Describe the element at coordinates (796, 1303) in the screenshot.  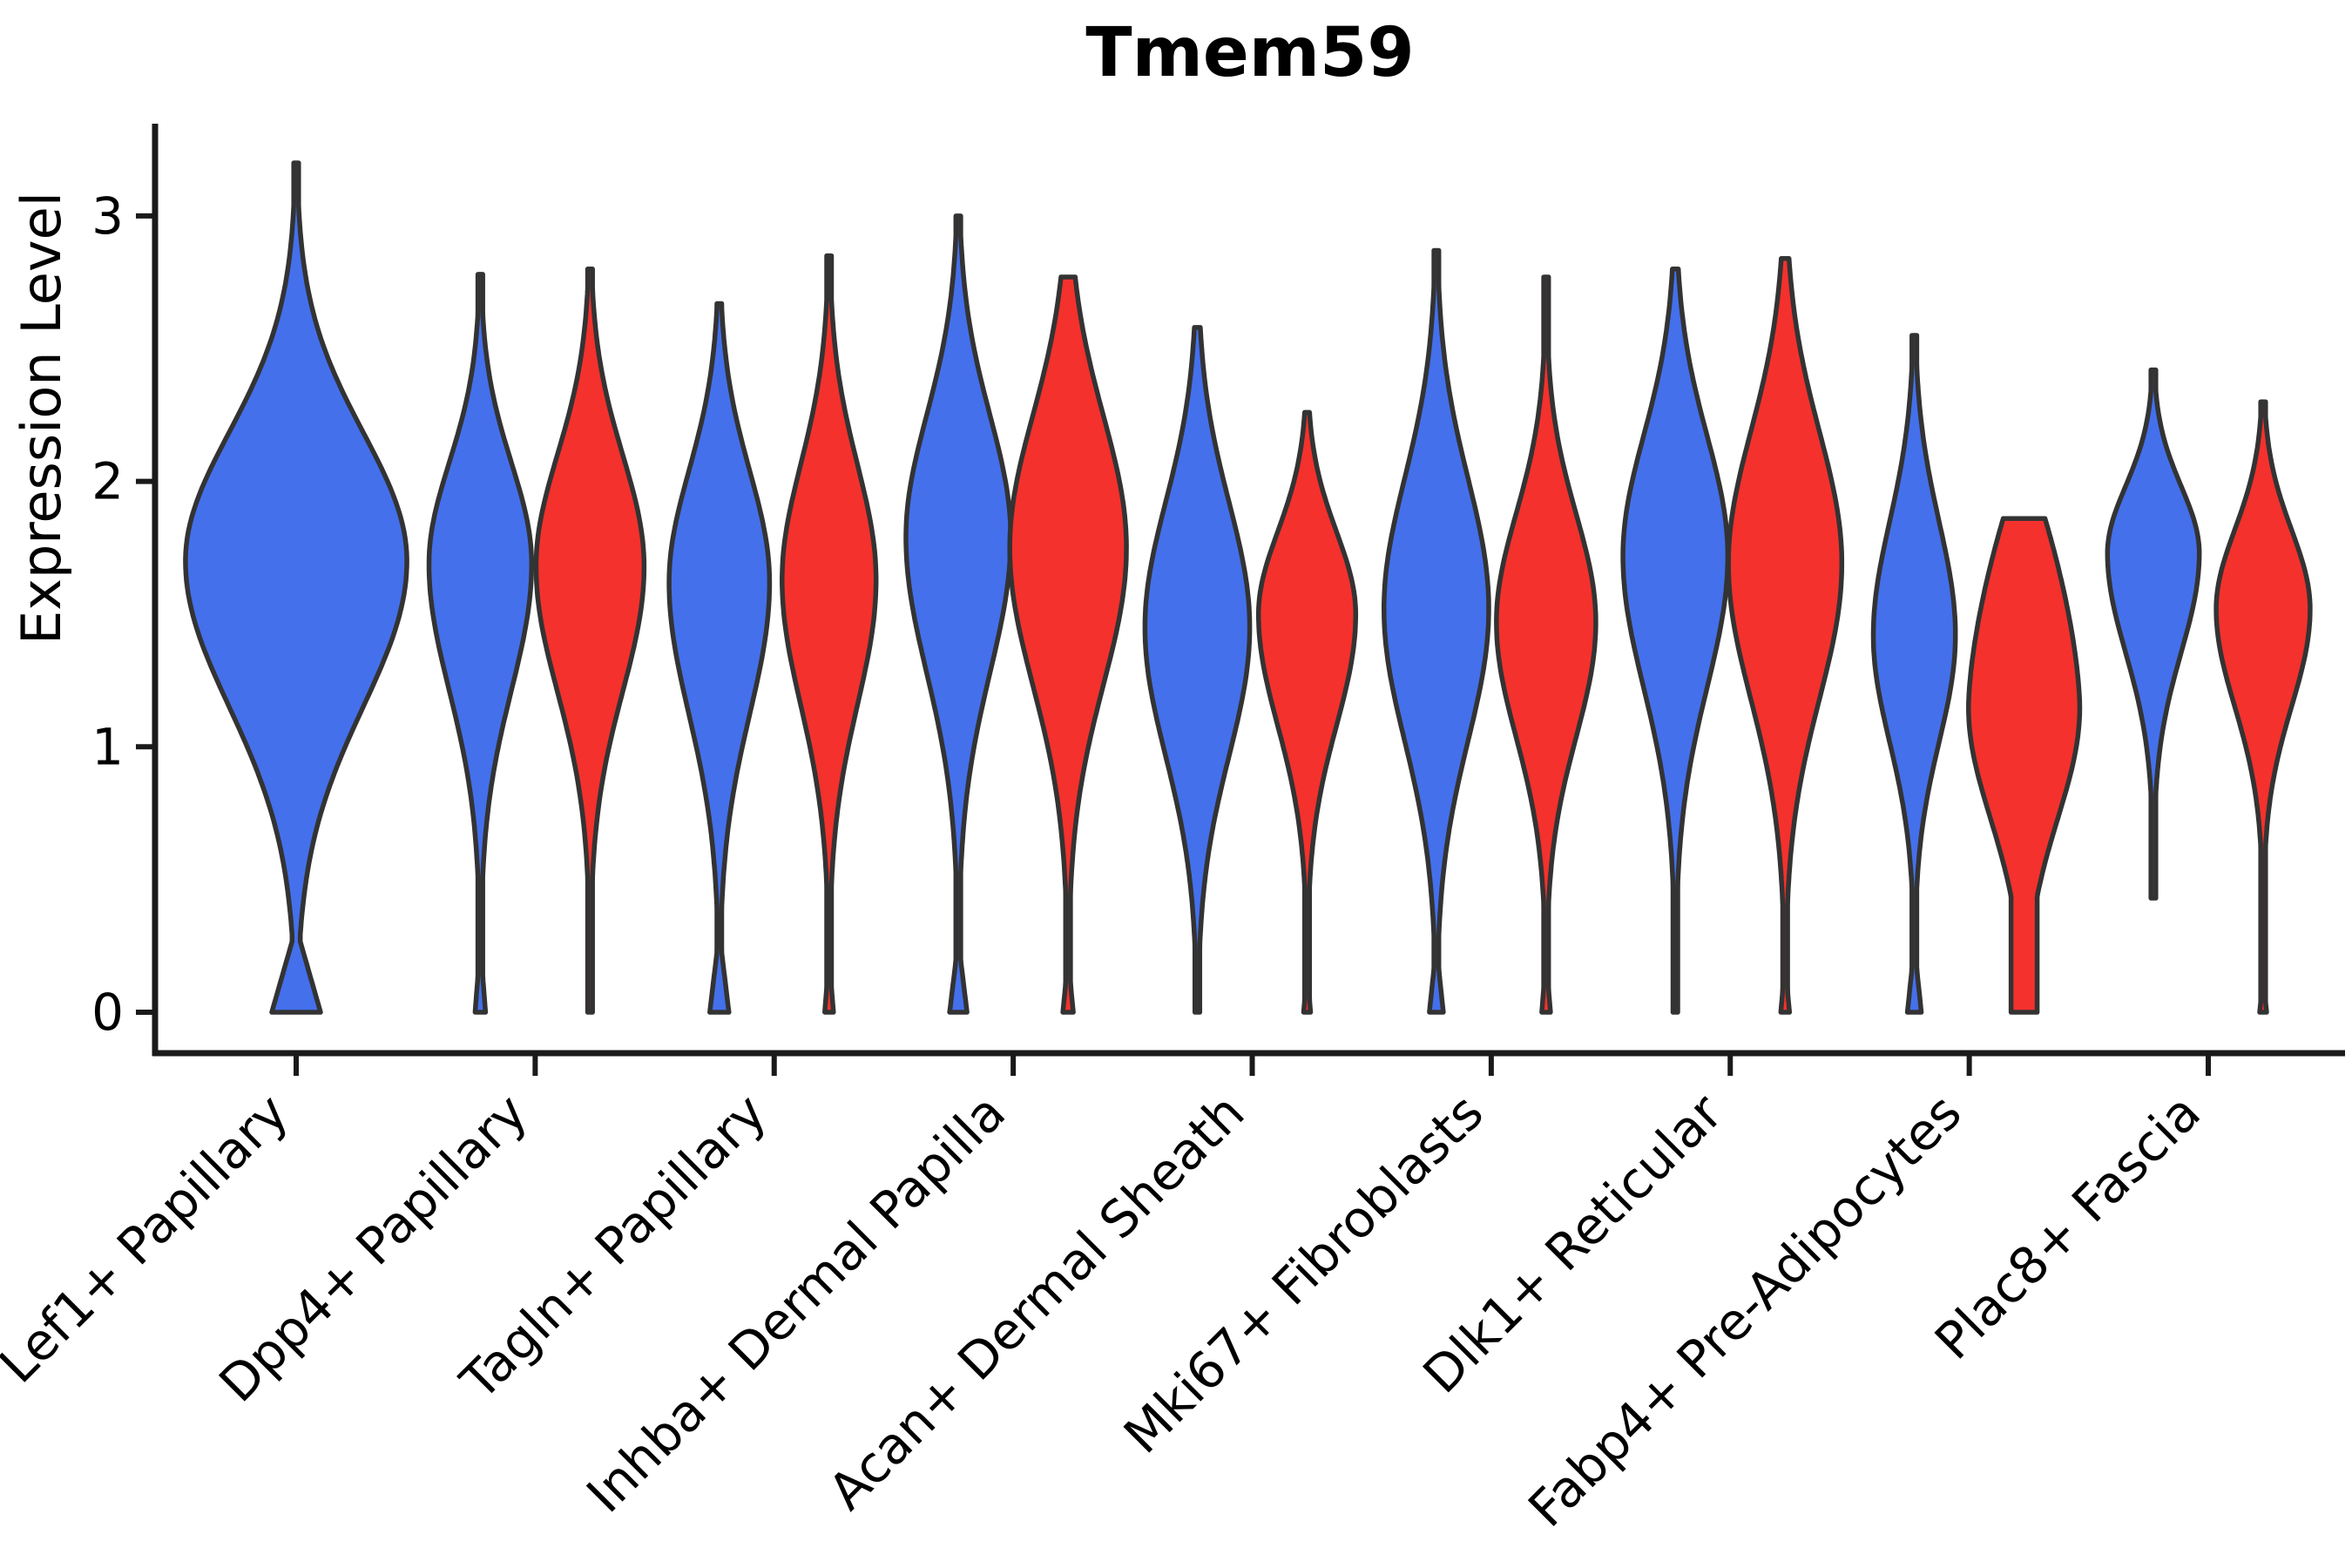
I see `x-axis-label: Inhba+ Dermal Papilla` at that location.